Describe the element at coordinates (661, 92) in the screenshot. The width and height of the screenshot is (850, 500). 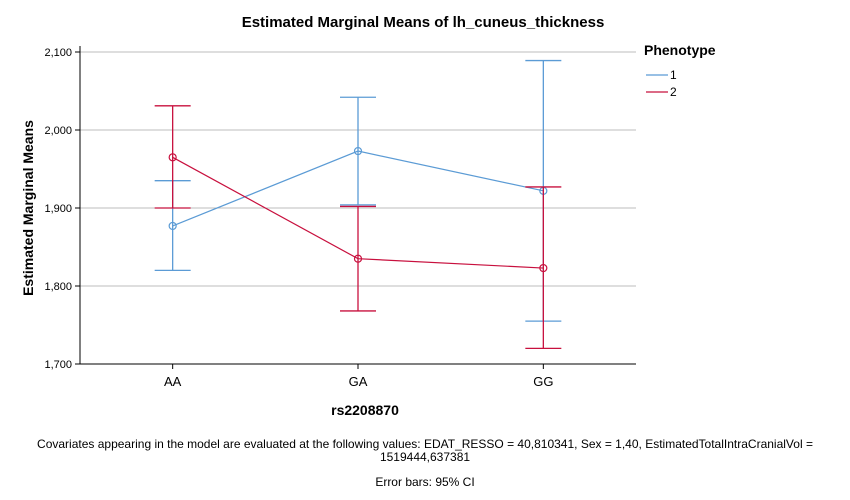
I see `legend-entry-2: 2` at that location.